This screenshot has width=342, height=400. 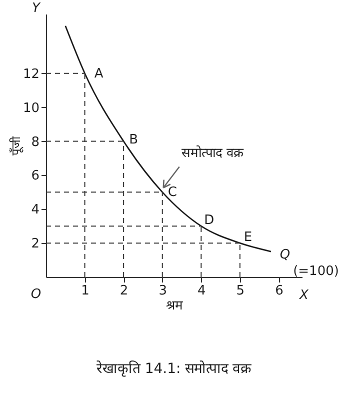 What do you see at coordinates (202, 291) in the screenshot?
I see `x-tick-label: 4` at bounding box center [202, 291].